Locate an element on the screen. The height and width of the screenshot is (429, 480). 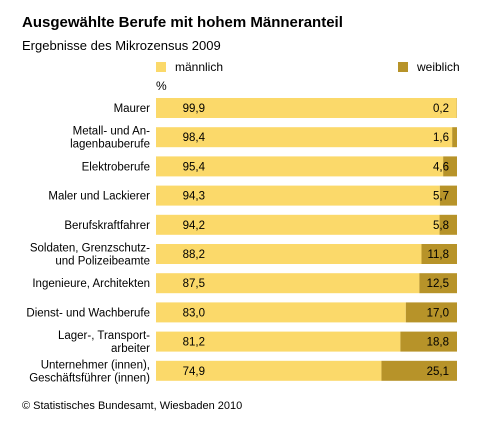
category-label: Ingenieure, Architekten is located at coordinates (91, 284).